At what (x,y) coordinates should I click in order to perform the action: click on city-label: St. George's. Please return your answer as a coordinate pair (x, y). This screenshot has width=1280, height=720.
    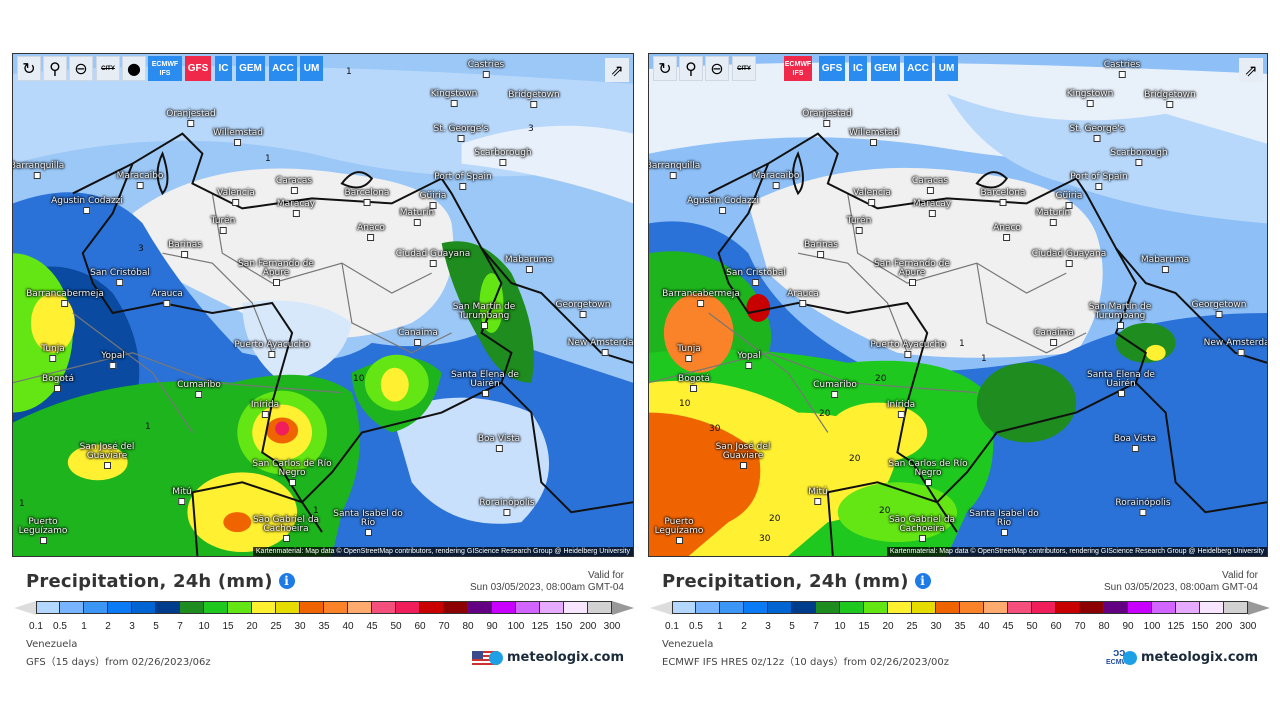
    Looking at the image, I should click on (1097, 133).